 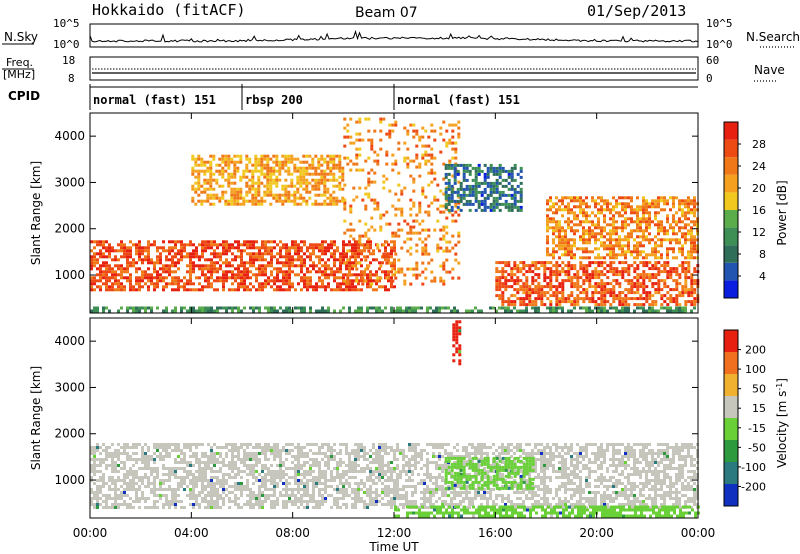 What do you see at coordinates (709, 78) in the screenshot?
I see `freq-right-tick-bottom: 0` at bounding box center [709, 78].